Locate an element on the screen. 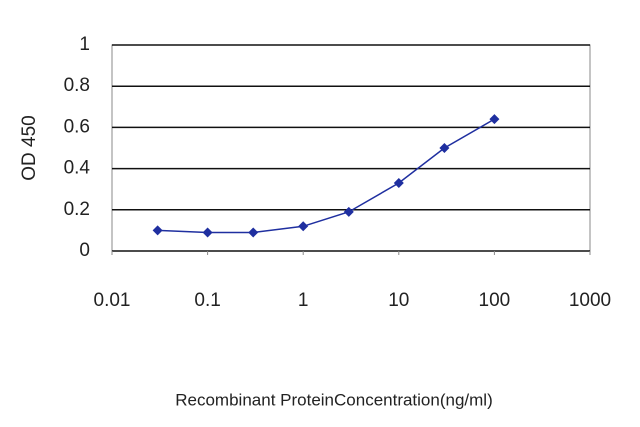 Image resolution: width=640 pixels, height=427 pixels. y-tick-label: 0.6 is located at coordinates (77, 126).